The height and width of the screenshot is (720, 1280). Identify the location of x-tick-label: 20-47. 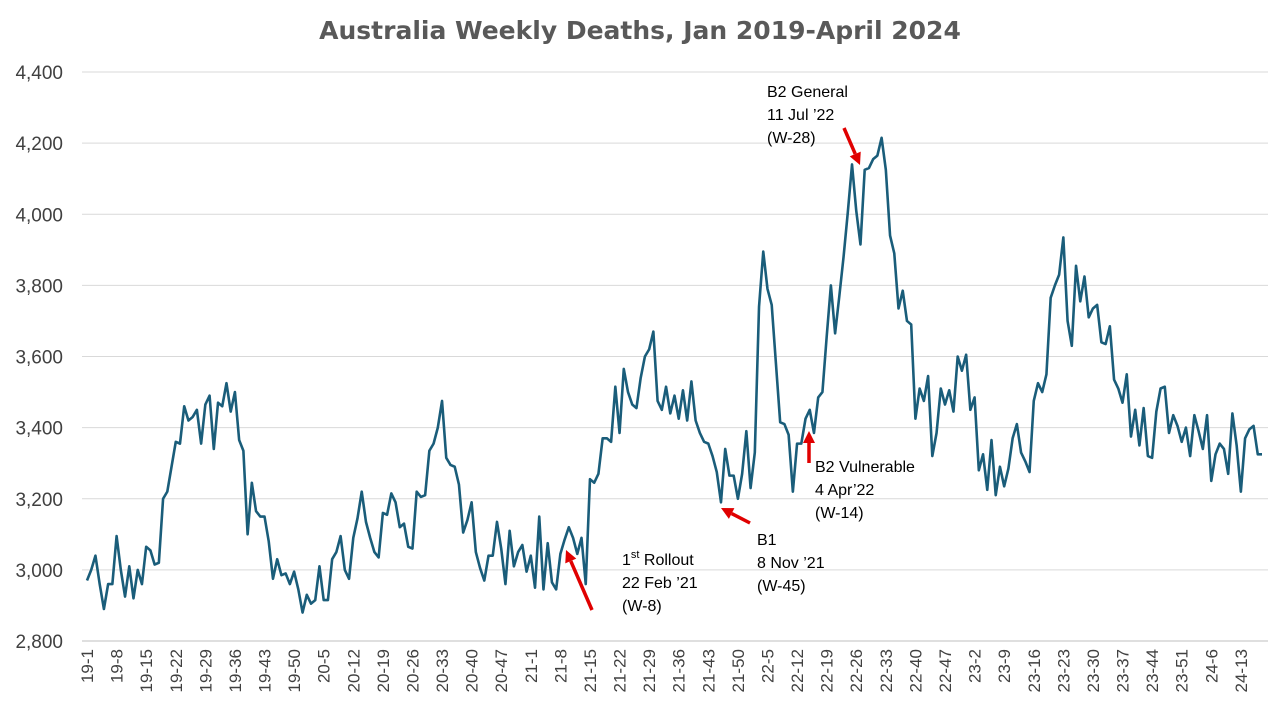
(501, 670).